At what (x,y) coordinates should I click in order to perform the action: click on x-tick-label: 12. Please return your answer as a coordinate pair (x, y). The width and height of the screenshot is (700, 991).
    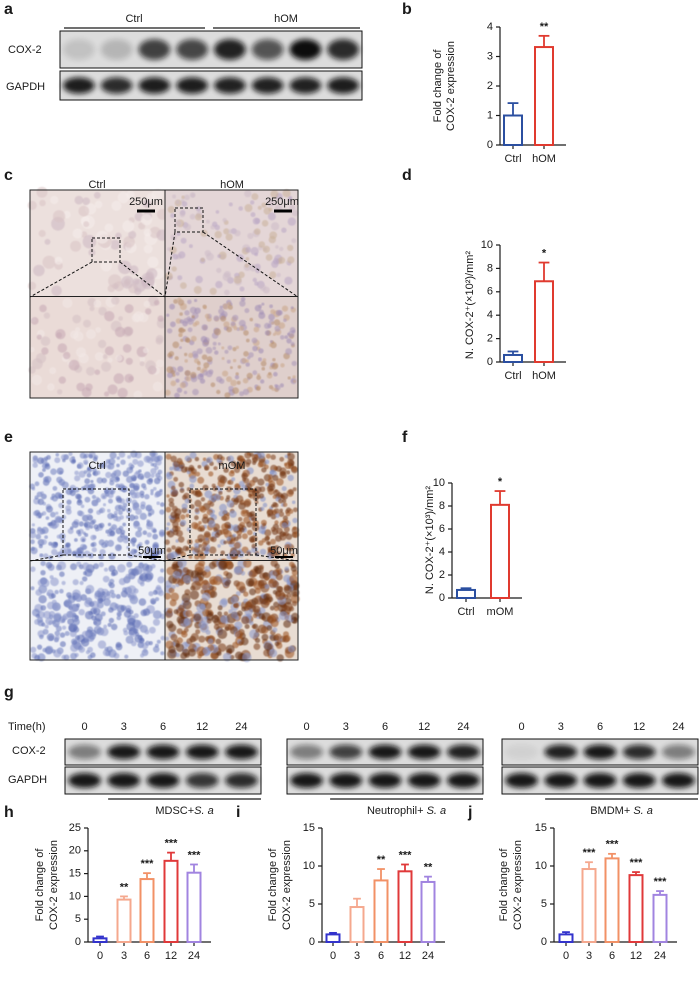
    Looking at the image, I should click on (405, 956).